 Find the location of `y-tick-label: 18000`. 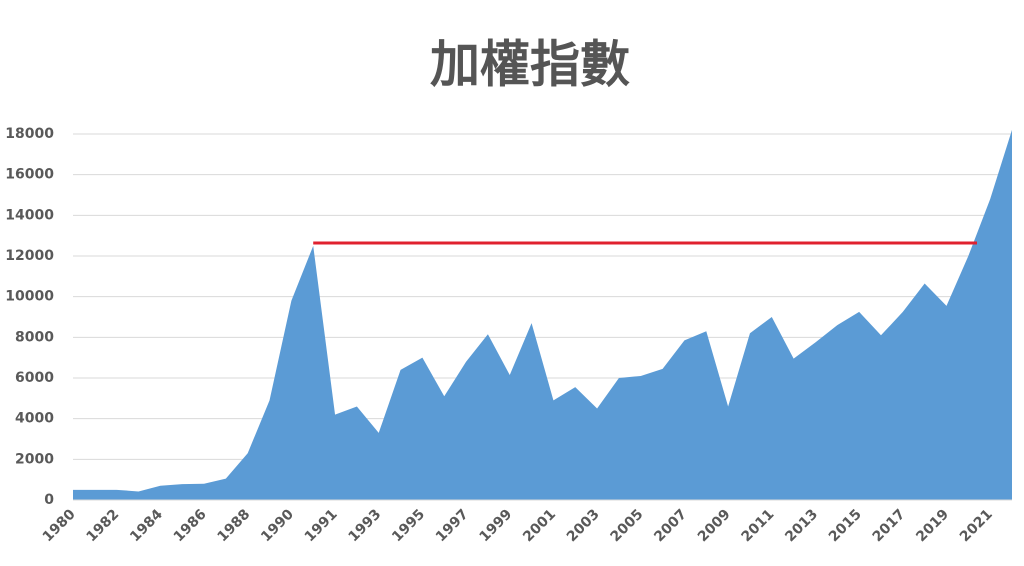

y-tick-label: 18000 is located at coordinates (29, 134).